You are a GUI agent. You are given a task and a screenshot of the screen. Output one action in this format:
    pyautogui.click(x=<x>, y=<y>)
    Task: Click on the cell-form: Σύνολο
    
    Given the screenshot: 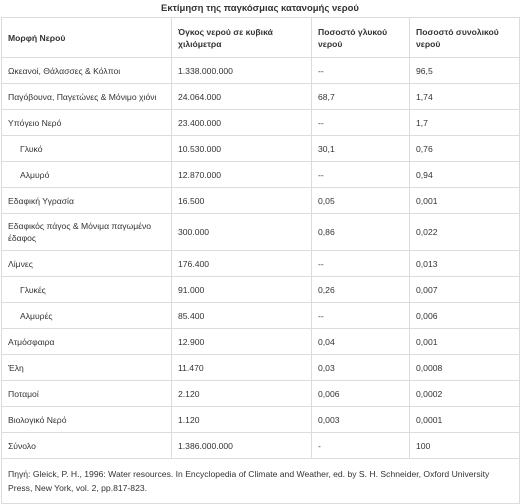 What is the action you would take?
    pyautogui.click(x=86, y=445)
    